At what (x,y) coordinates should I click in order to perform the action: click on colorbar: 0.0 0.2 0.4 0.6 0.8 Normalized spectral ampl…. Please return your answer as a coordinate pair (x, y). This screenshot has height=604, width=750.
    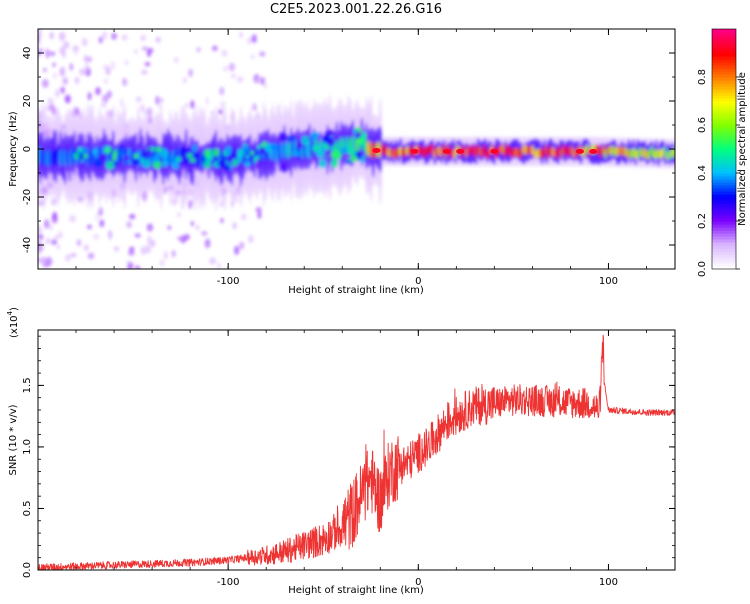
    Looking at the image, I should click on (722, 152).